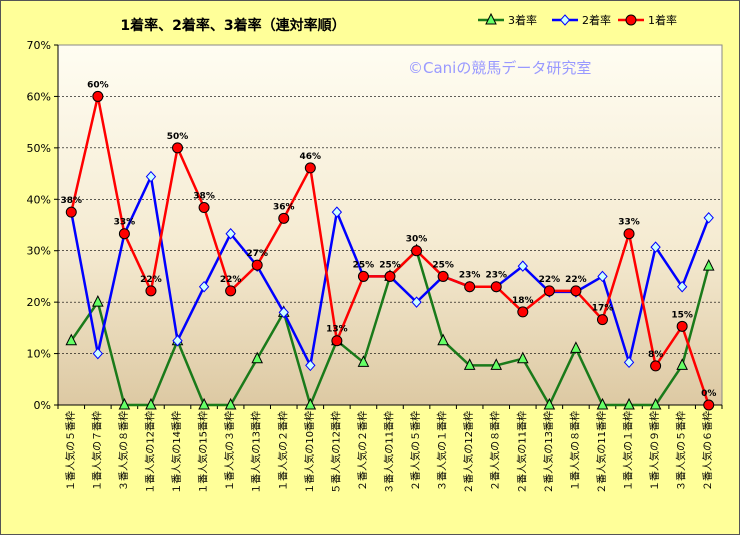 This screenshot has width=740, height=535. What do you see at coordinates (39, 354) in the screenshot?
I see `y-tick-label: 10%` at bounding box center [39, 354].